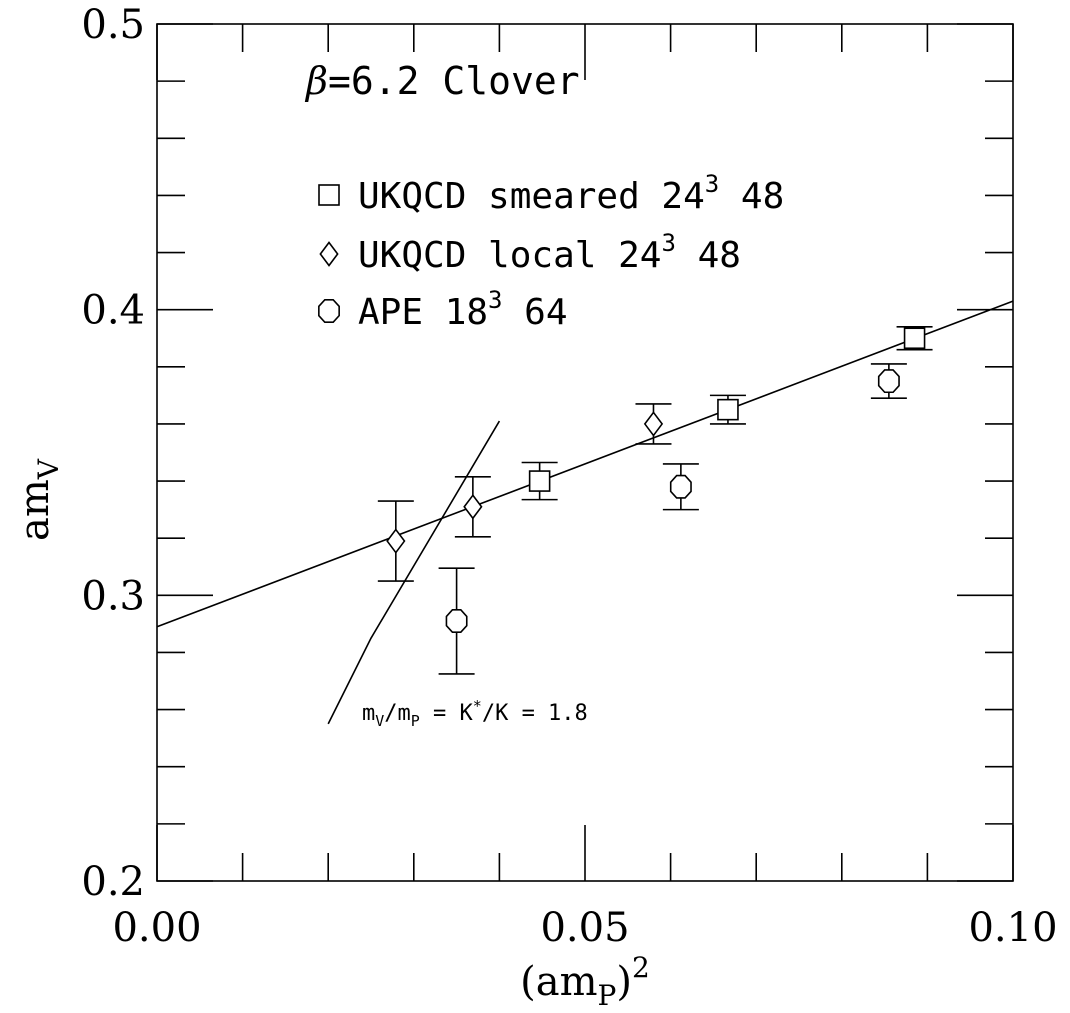  Describe the element at coordinates (624, 982) in the screenshot. I see `x-axis-title-close: )` at that location.